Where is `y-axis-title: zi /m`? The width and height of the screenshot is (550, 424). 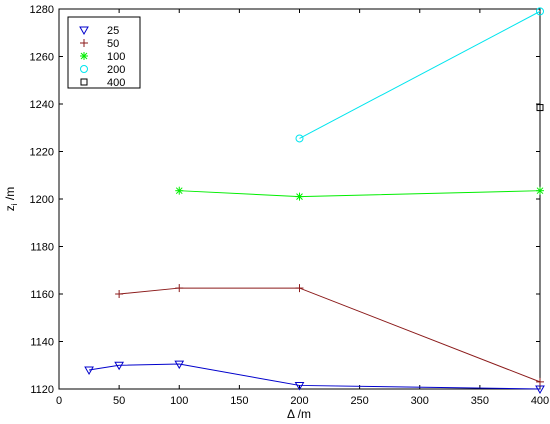 y-axis-title: zi /m is located at coordinates (11, 199).